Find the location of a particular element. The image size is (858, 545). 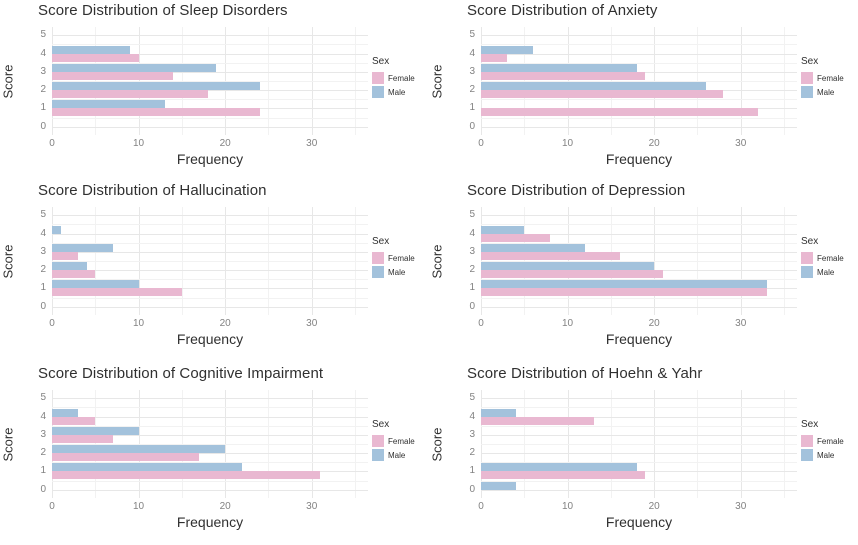

y-tick-label: 1 is located at coordinates (472, 471).